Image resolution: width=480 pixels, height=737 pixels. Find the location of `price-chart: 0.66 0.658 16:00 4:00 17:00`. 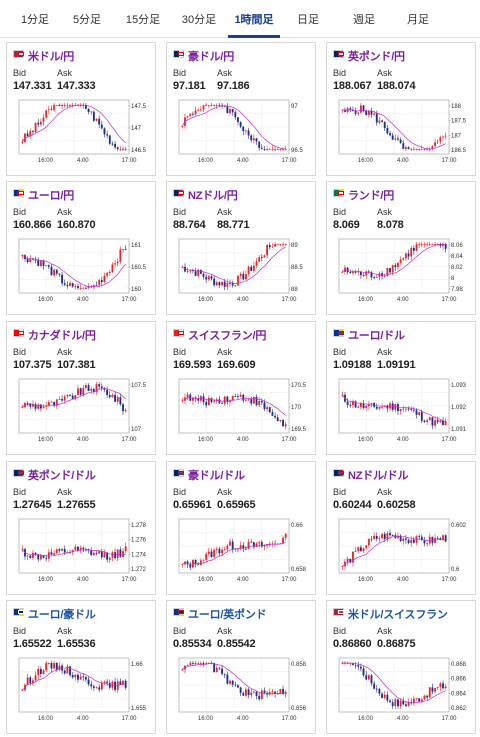

price-chart: 0.66 0.658 16:00 4:00 17:00 is located at coordinates (242, 551).